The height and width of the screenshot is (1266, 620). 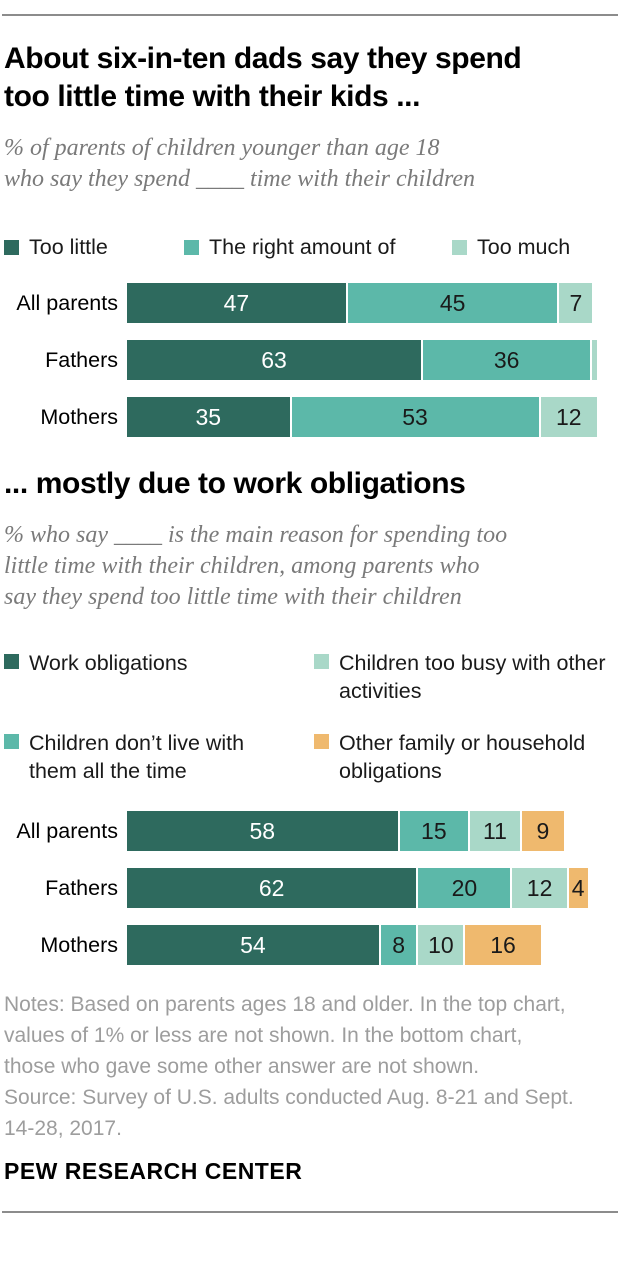 I want to click on bar-value-label: 53, so click(x=415, y=416).